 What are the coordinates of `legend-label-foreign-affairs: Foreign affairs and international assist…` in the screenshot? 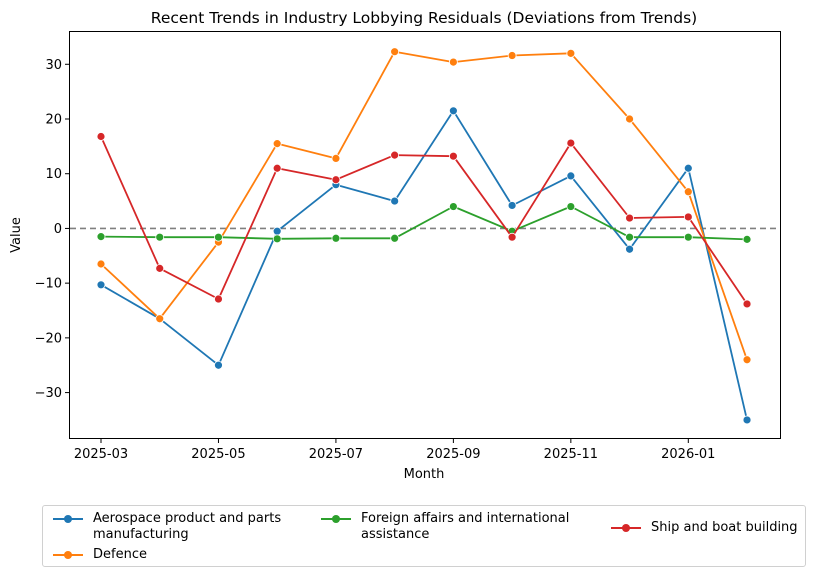 It's located at (465, 526).